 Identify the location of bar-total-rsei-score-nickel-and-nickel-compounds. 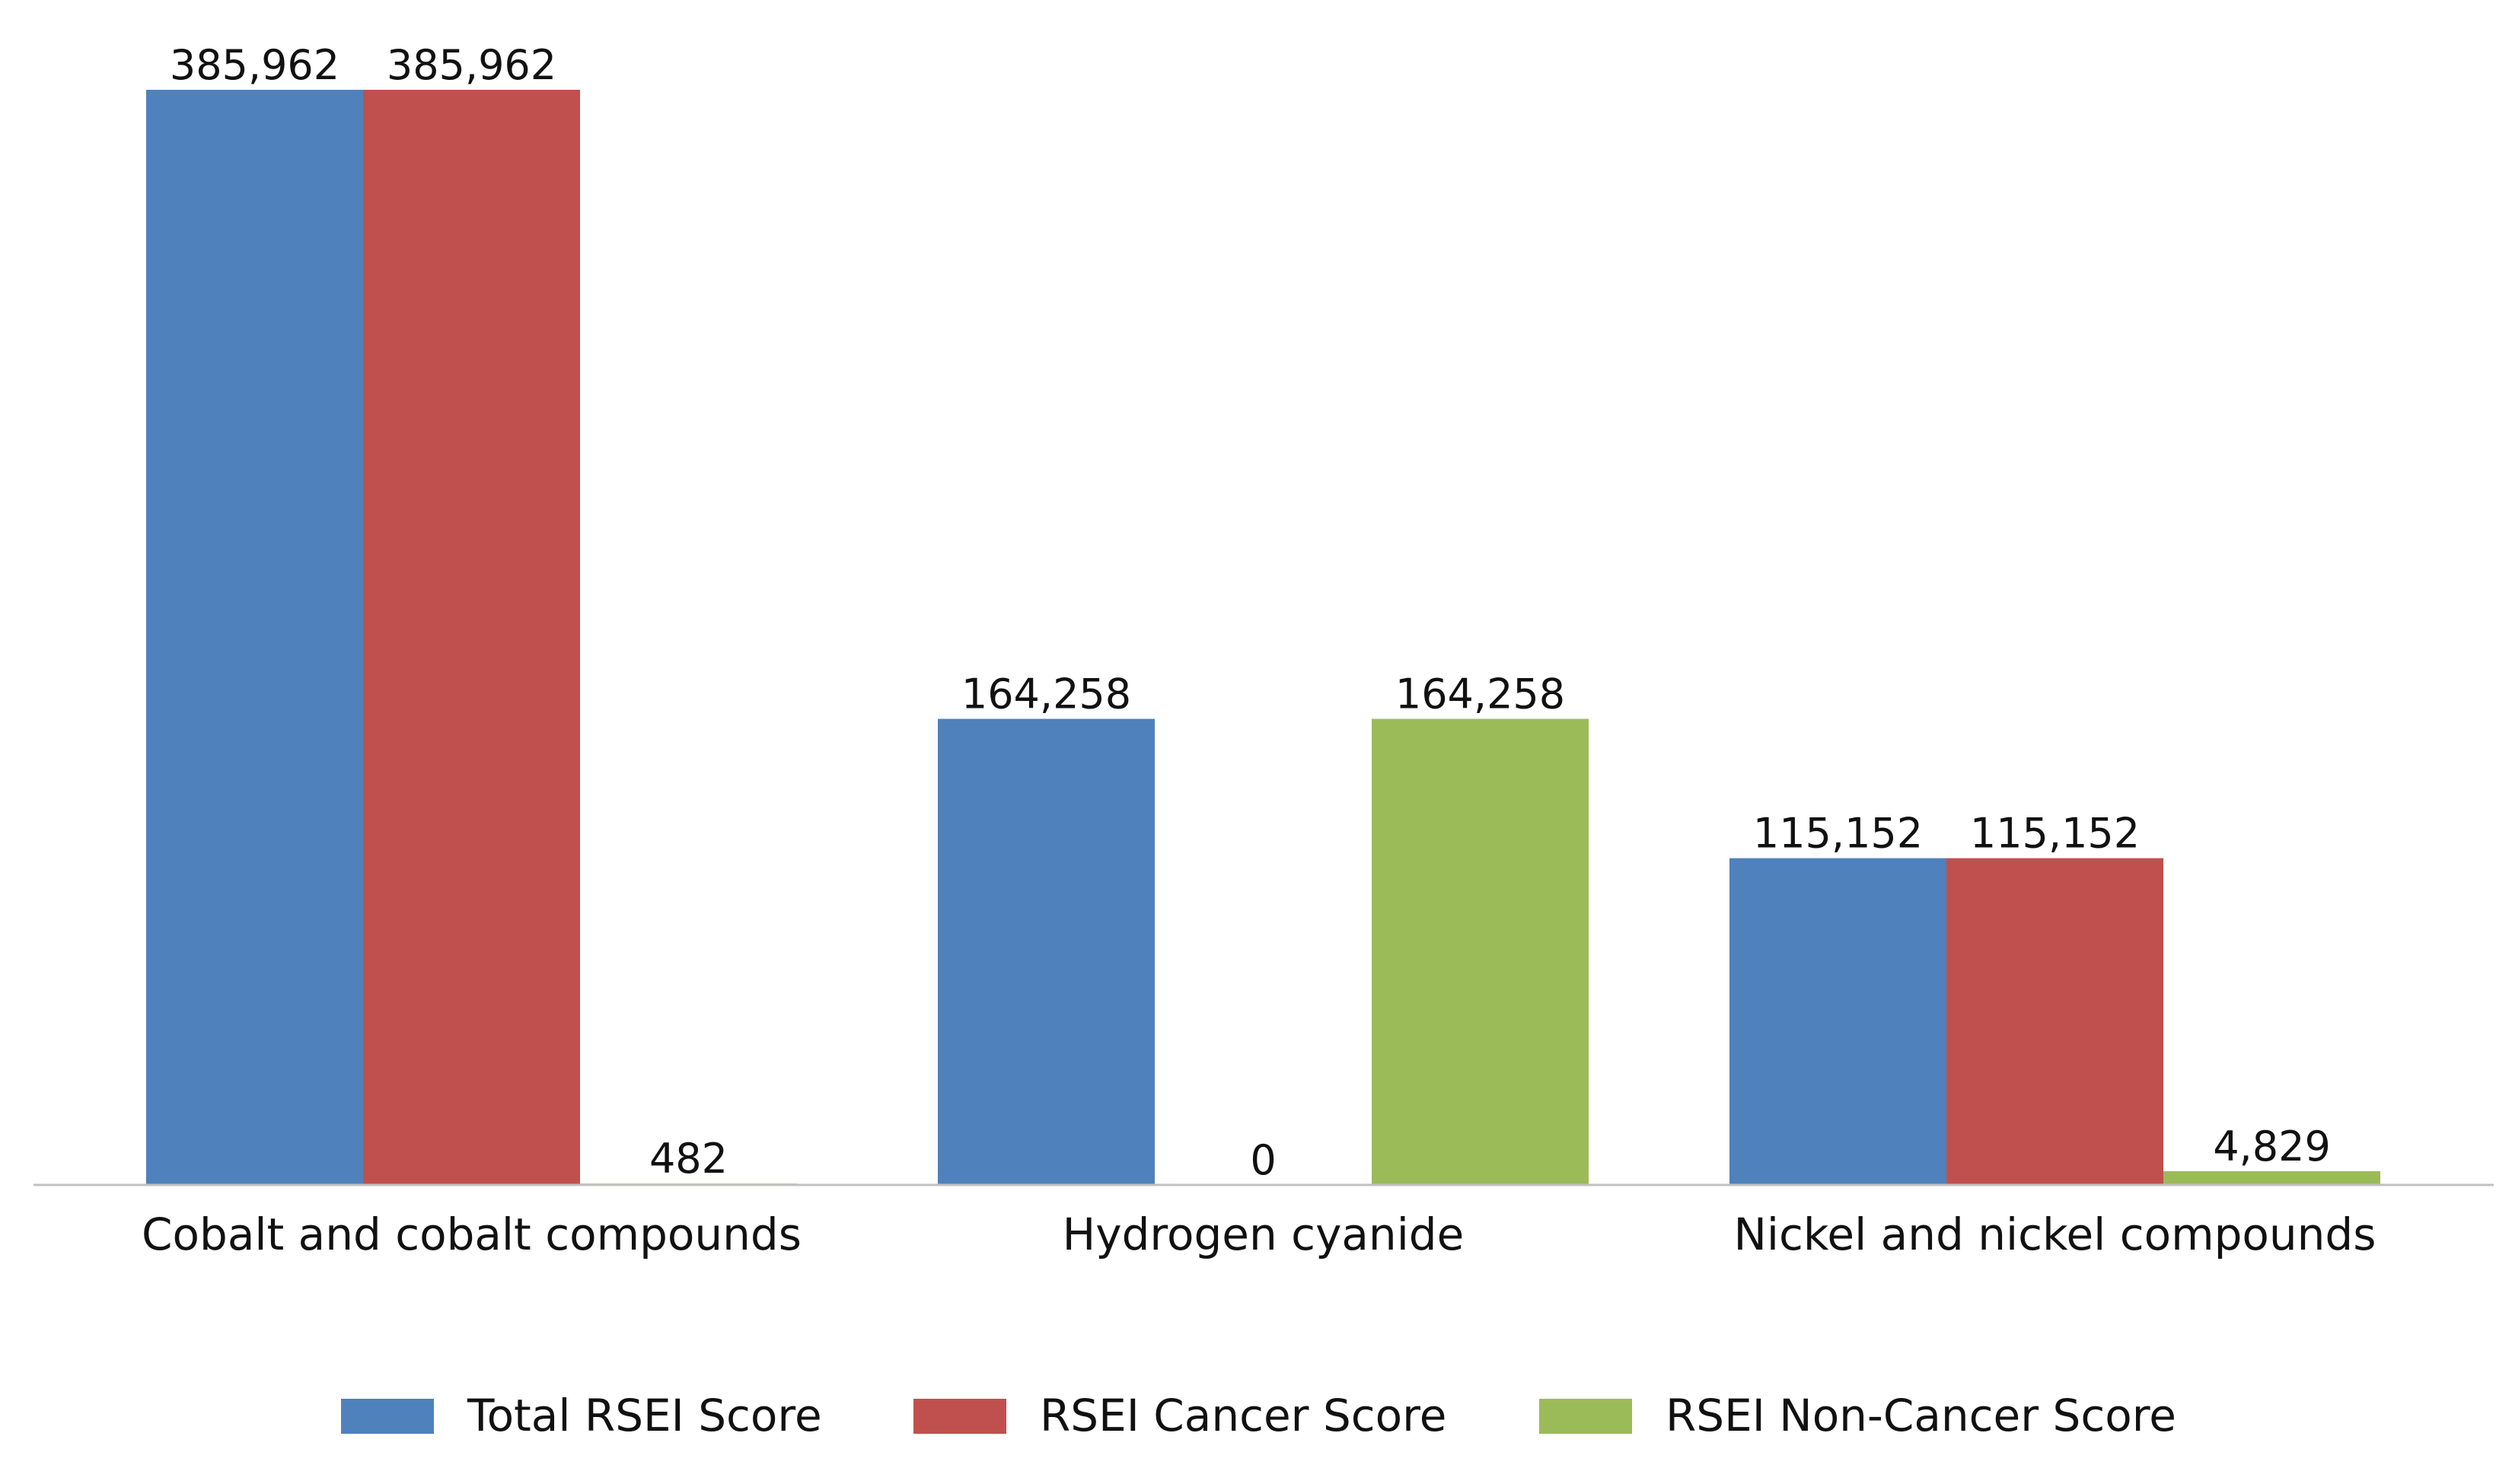
(1838, 1021).